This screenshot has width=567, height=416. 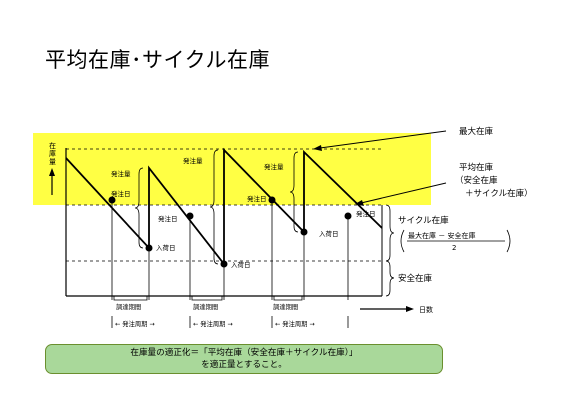 What do you see at coordinates (476, 131) in the screenshot?
I see `max-stock-label: 最大在庫` at bounding box center [476, 131].